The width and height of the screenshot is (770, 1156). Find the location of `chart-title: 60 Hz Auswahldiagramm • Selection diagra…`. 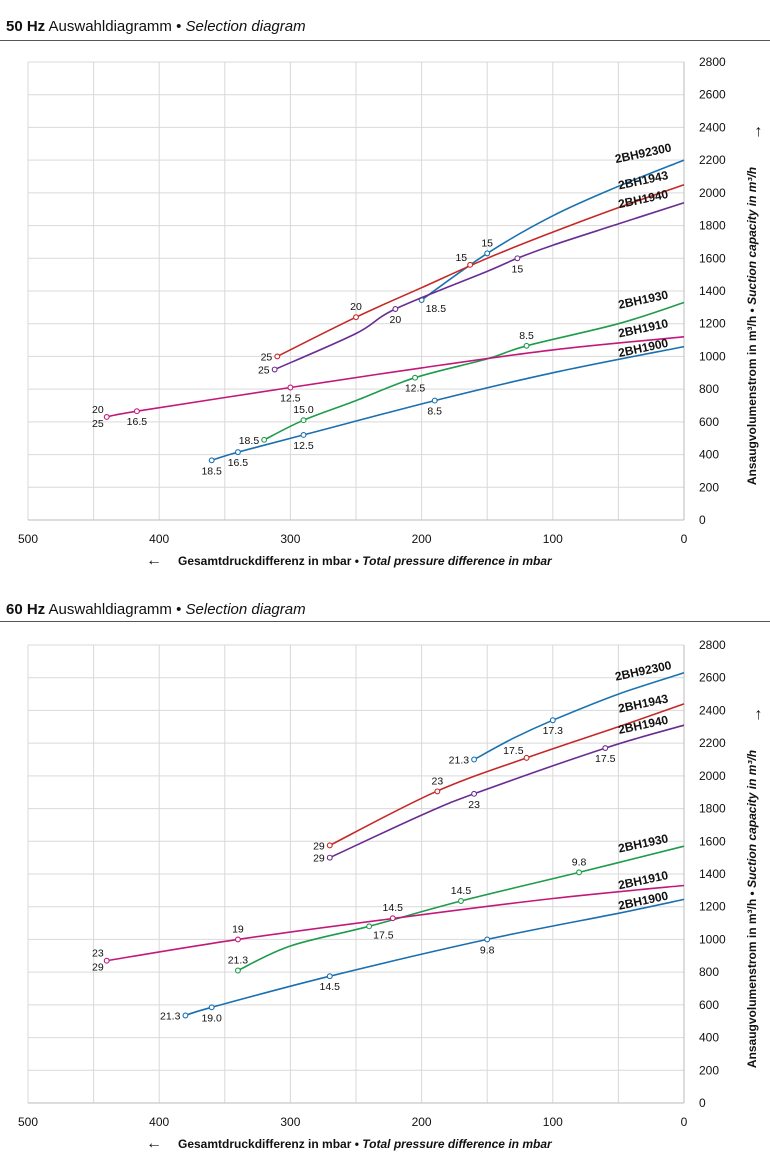

chart-title: 60 Hz Auswahldiagramm • Selection diagra… is located at coordinates (156, 609).